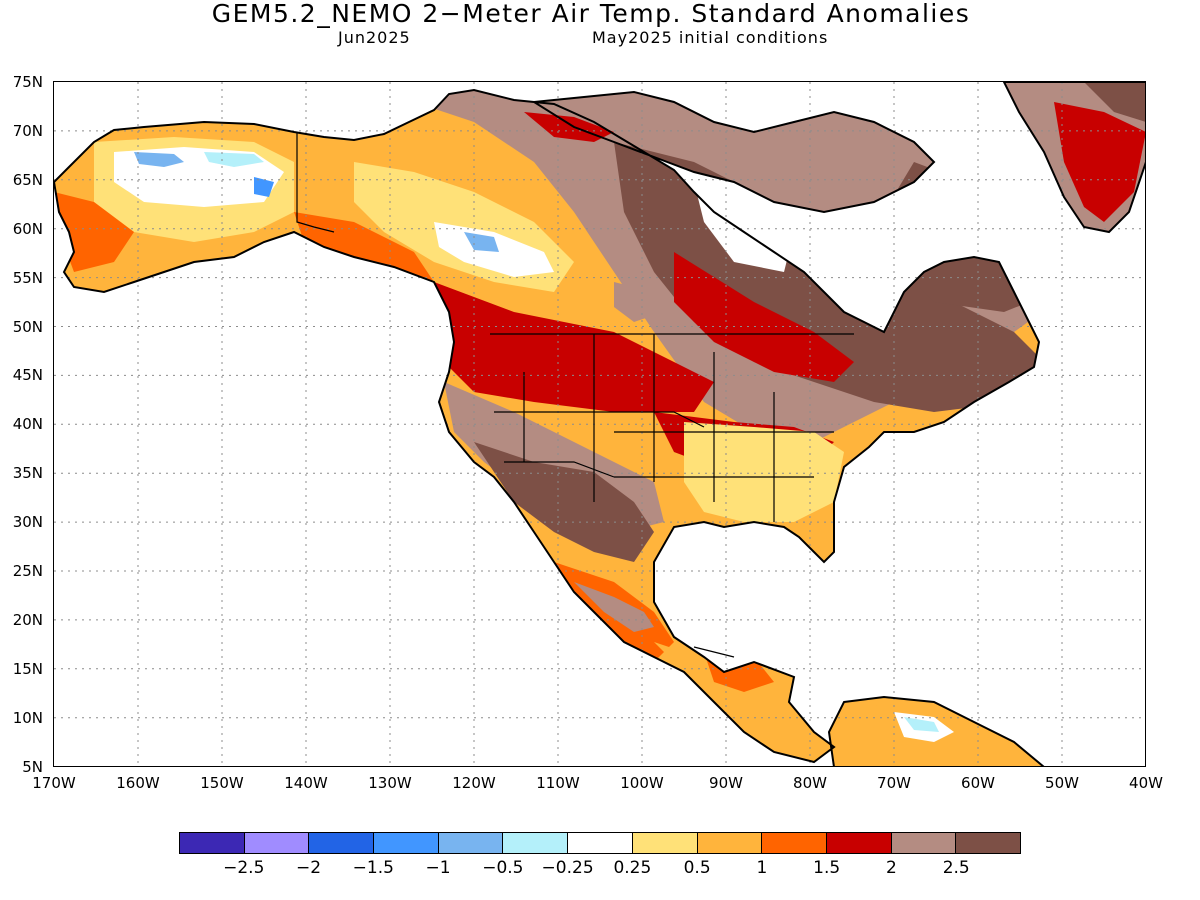 The height and width of the screenshot is (900, 1200). I want to click on lon-tick-label: 160W, so click(138, 783).